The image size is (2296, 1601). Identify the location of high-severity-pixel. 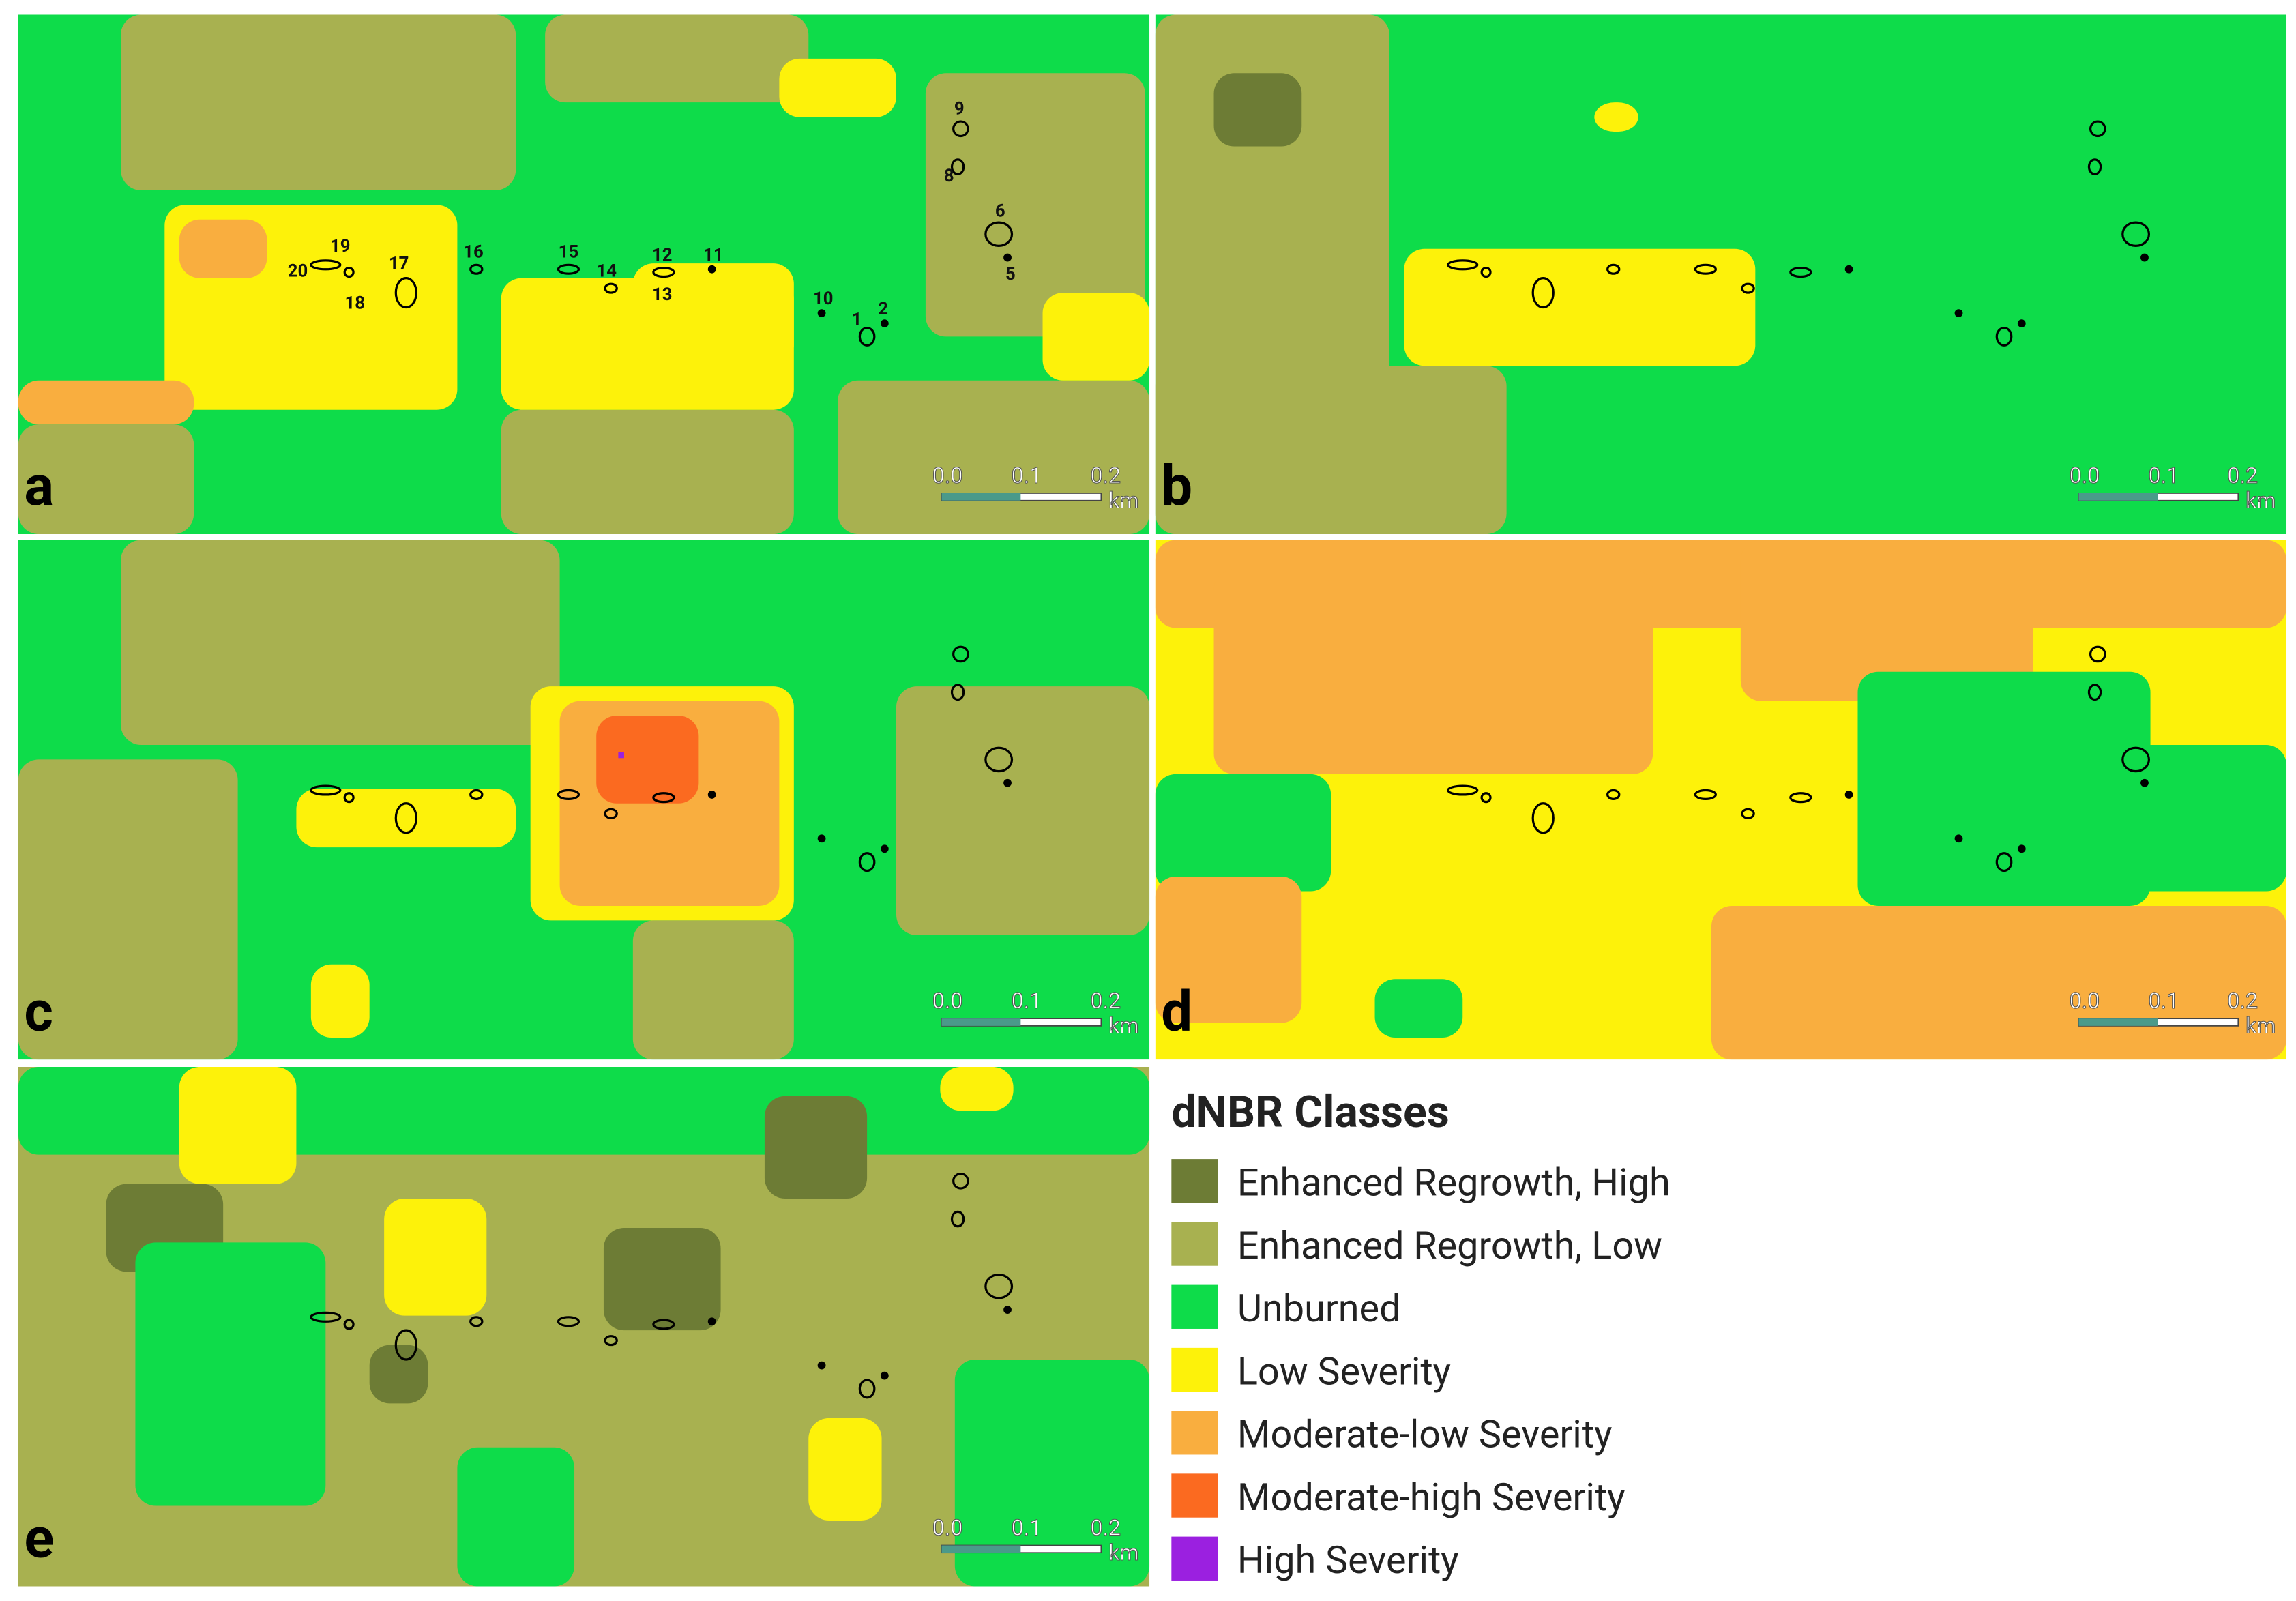
(621, 756).